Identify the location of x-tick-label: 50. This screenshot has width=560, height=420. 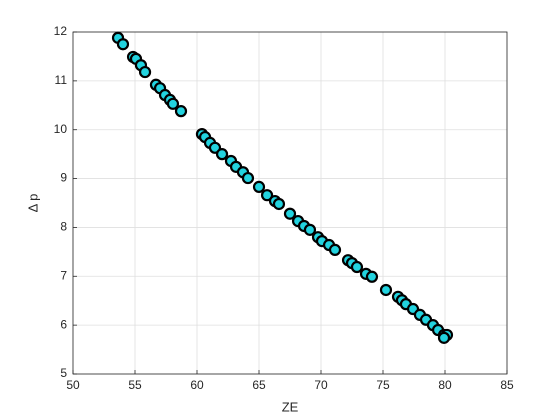
(73, 385).